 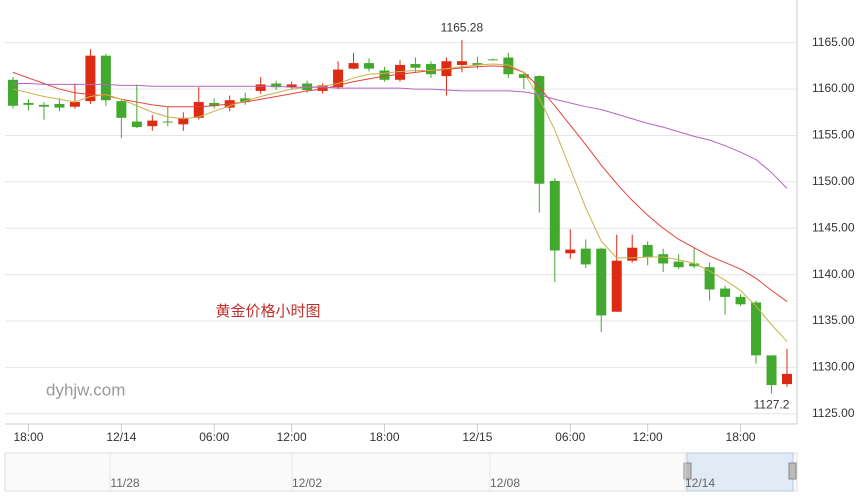 I want to click on navigator-label: 12/14, so click(x=700, y=483).